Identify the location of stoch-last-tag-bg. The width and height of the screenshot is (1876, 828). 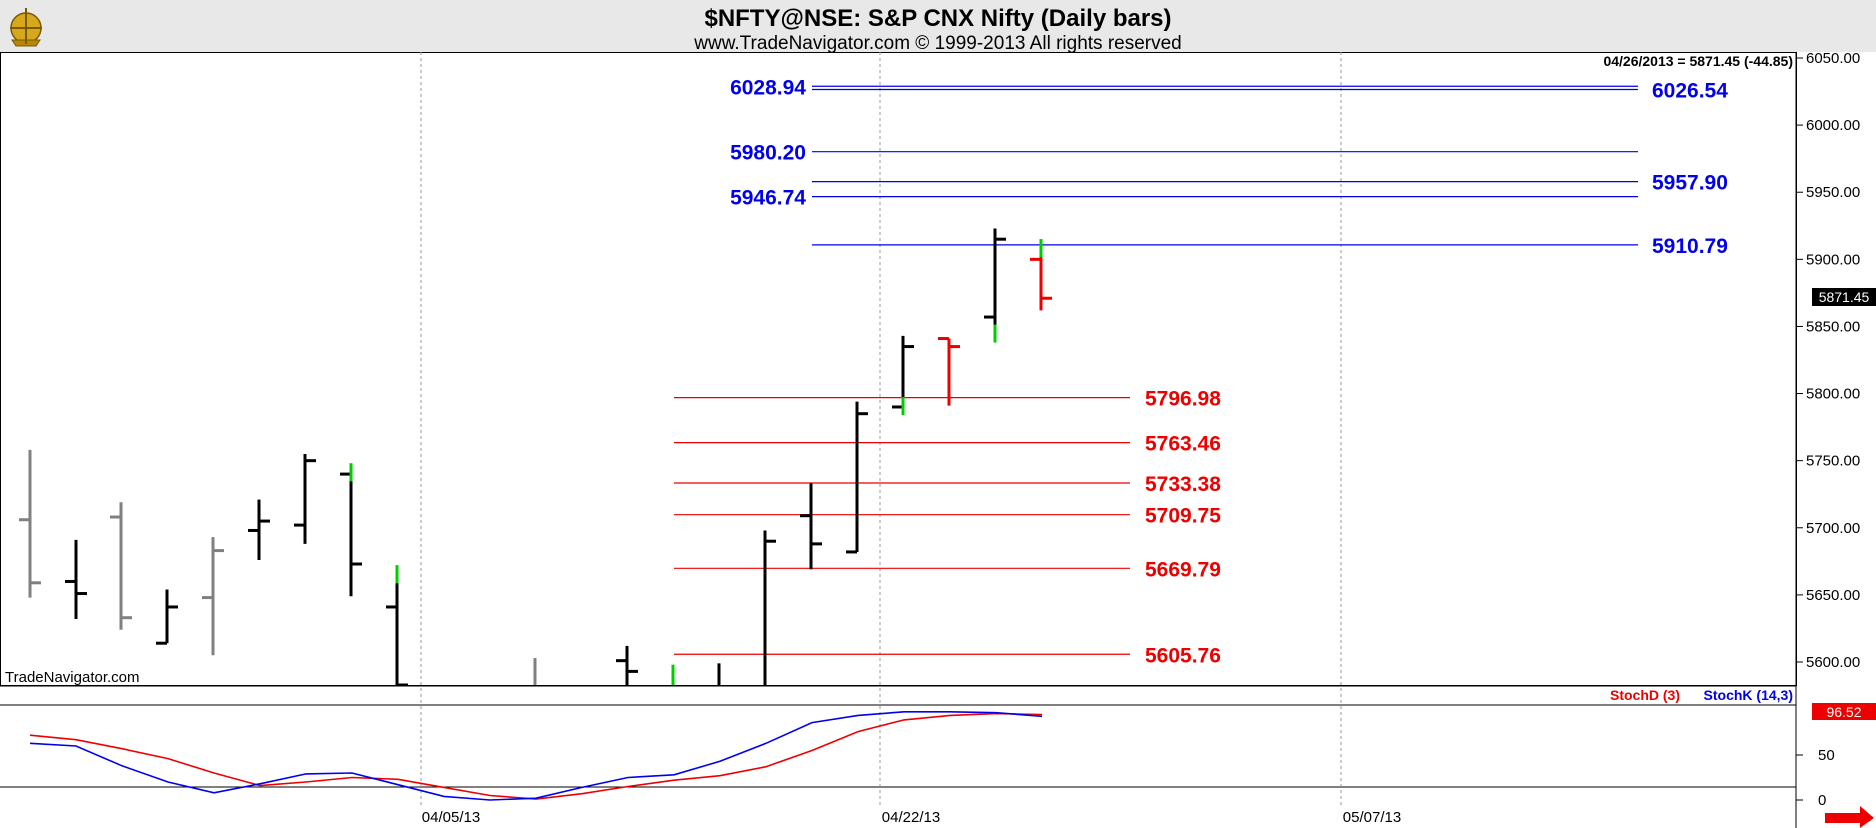
(1844, 711).